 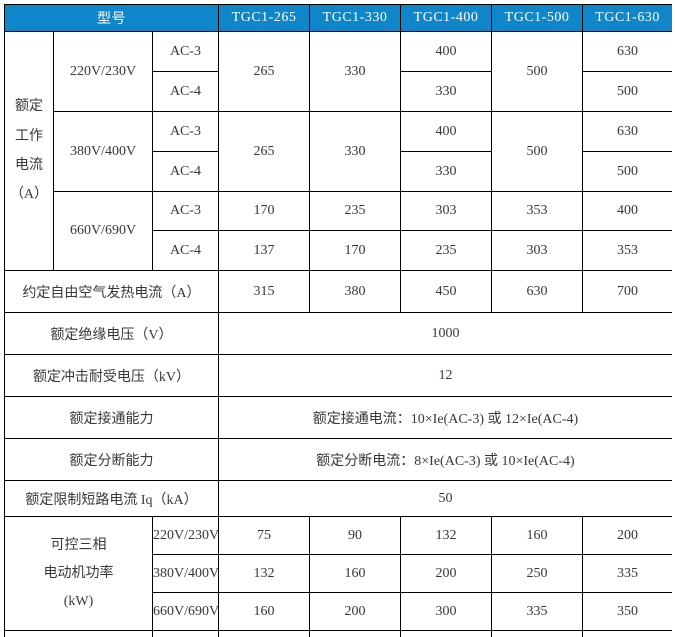 I want to click on row-motor-power-380v: 380V/400V 132 160 200 250 335, so click(x=338, y=573).